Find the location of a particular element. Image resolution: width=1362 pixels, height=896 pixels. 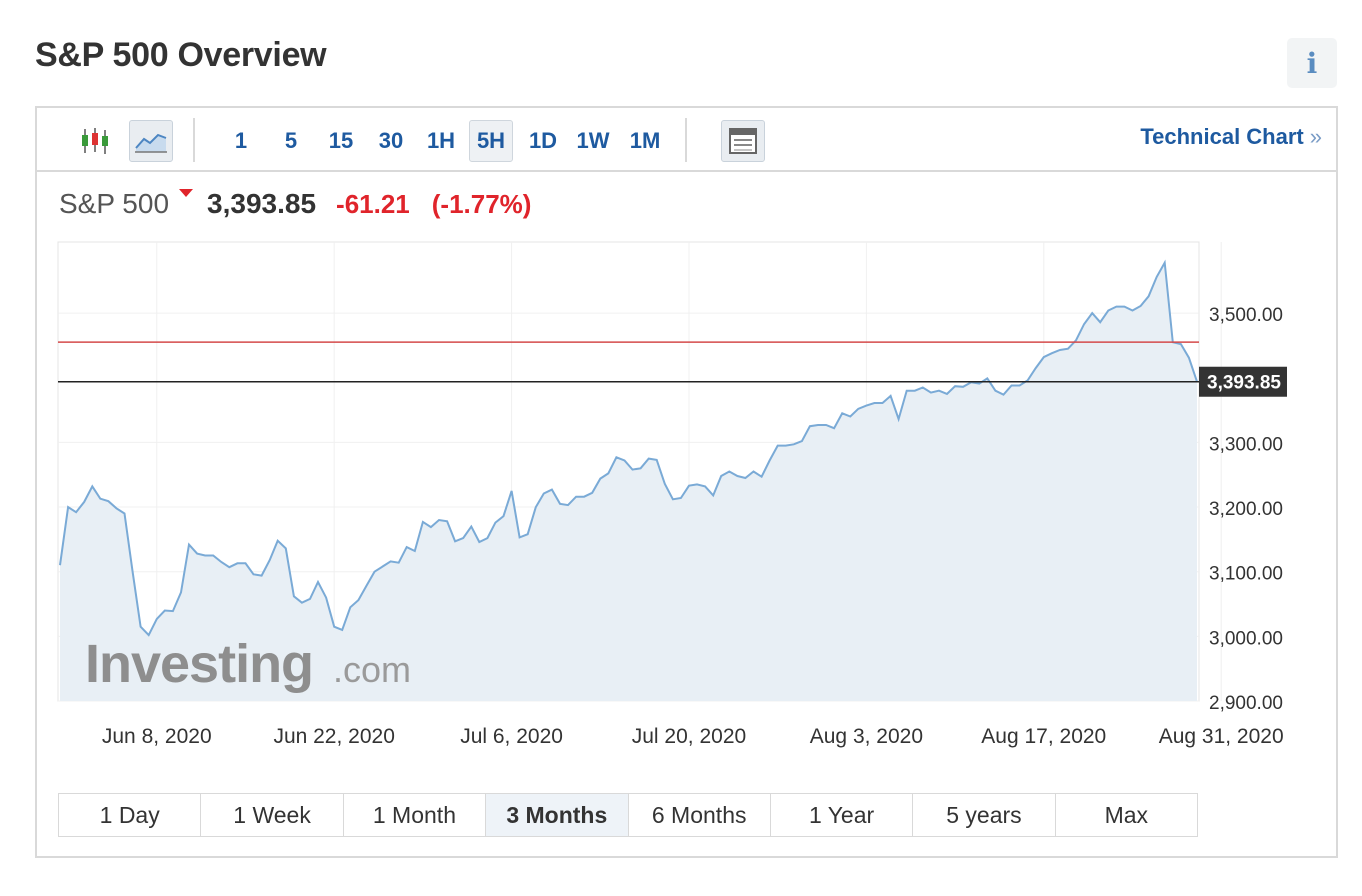

y-tick-label: 3,500.00 is located at coordinates (1246, 315).